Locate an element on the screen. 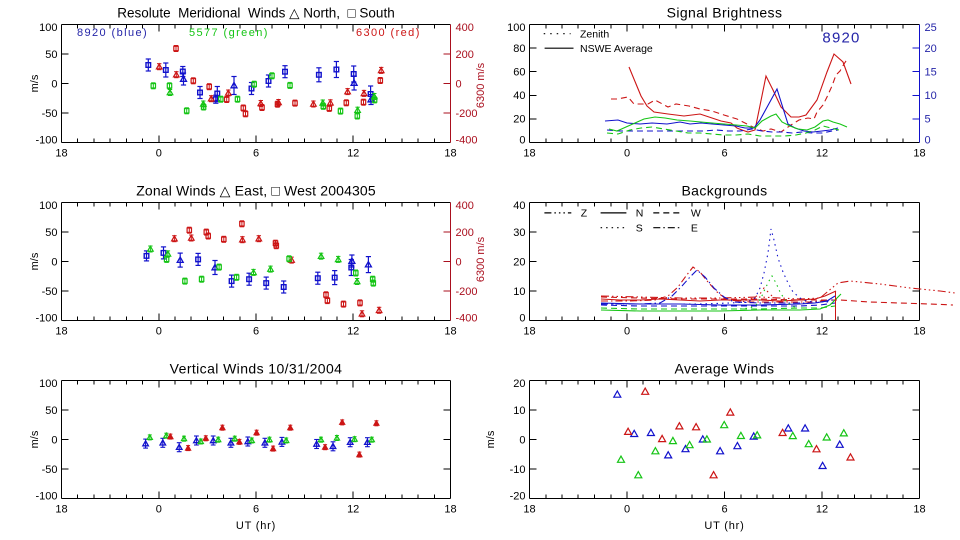 This screenshot has width=960, height=540. svg-text: 5577 (green) is located at coordinates (229, 33).